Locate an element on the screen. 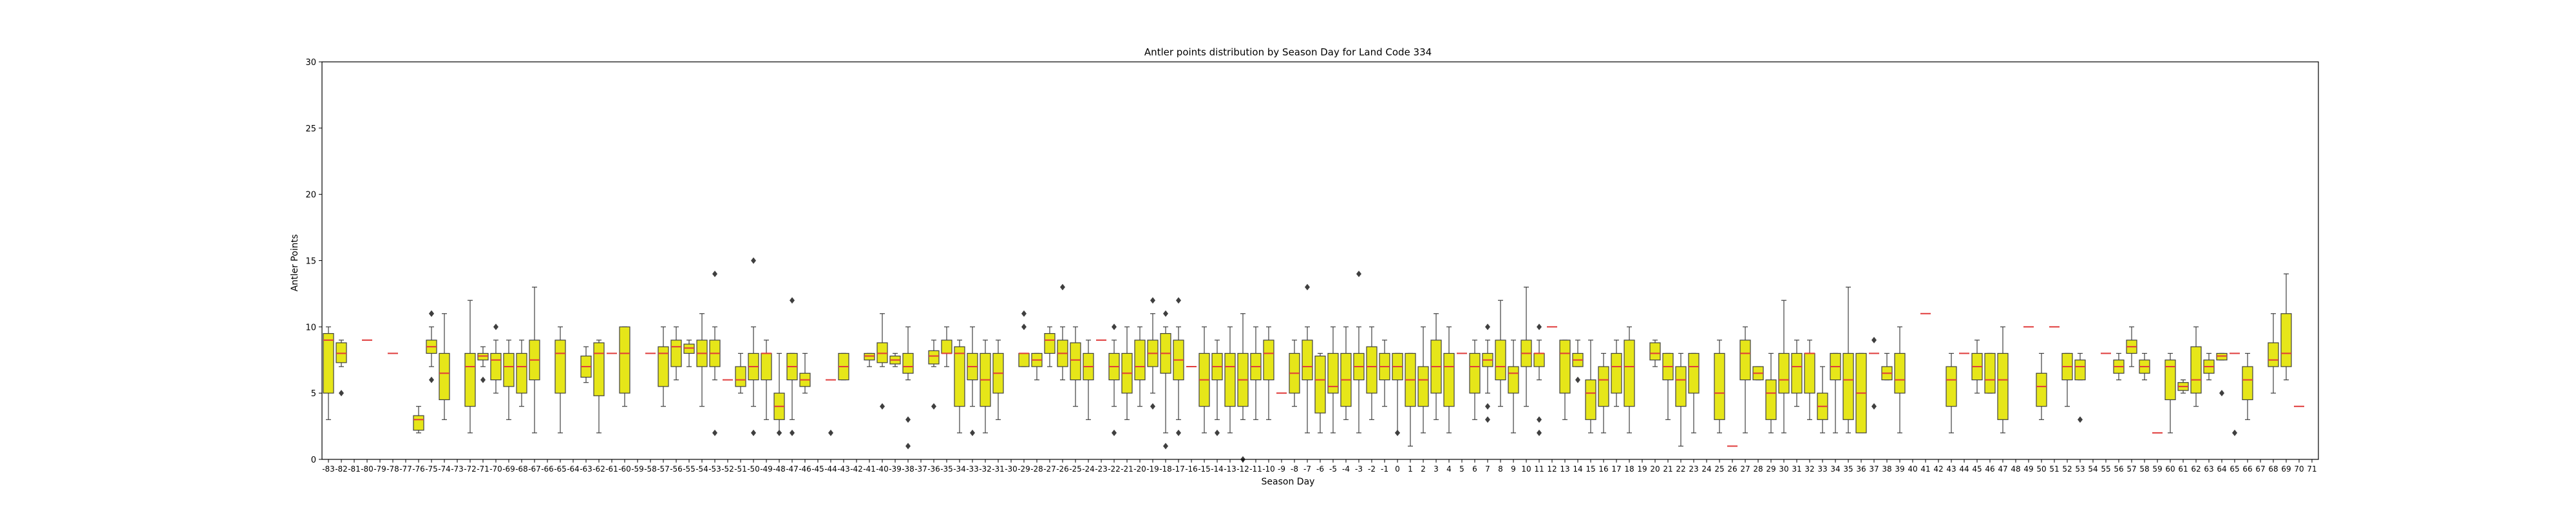 Image resolution: width=2576 pixels, height=518 pixels. x-tick-label: -19 is located at coordinates (1153, 469).